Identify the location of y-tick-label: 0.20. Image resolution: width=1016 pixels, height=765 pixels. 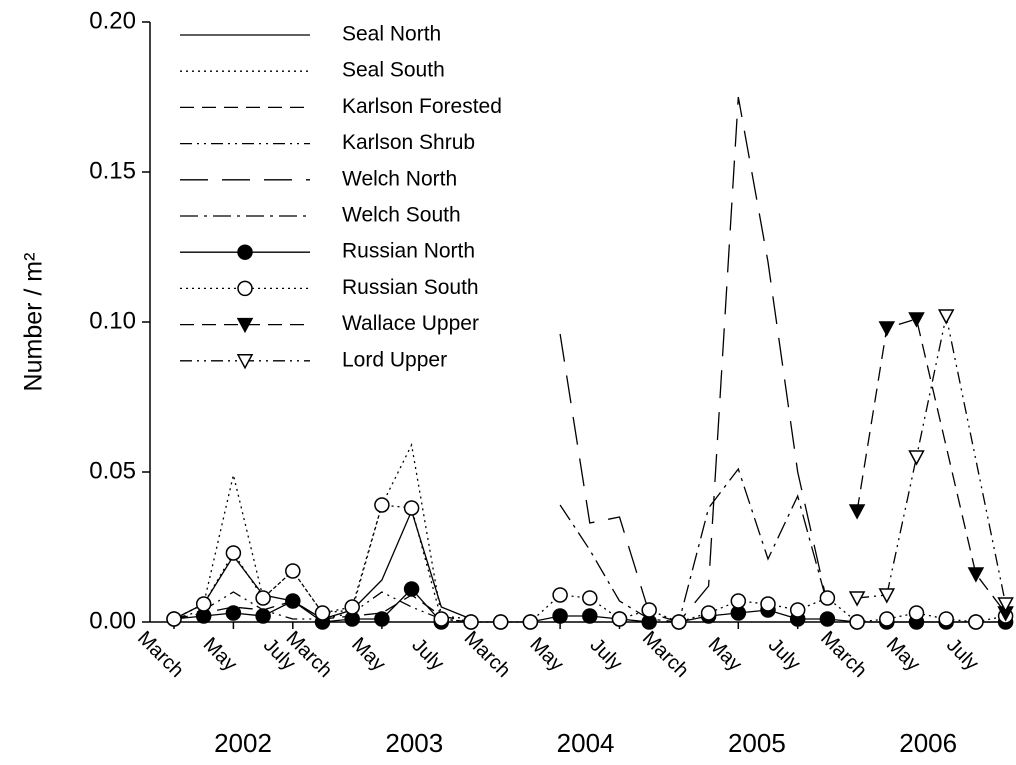
(112, 20).